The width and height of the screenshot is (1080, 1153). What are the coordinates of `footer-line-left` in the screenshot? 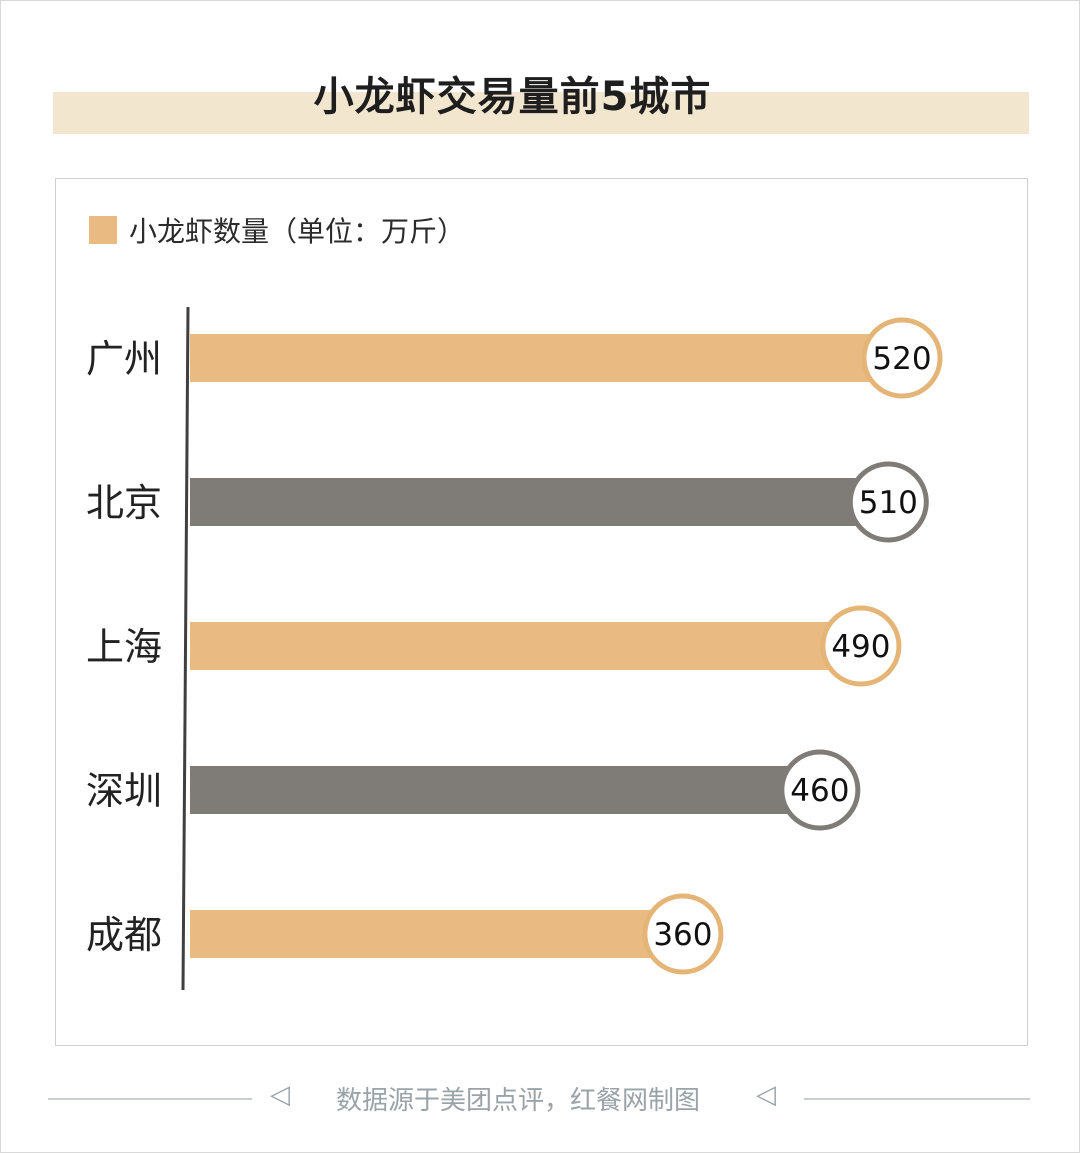 It's located at (150, 1099).